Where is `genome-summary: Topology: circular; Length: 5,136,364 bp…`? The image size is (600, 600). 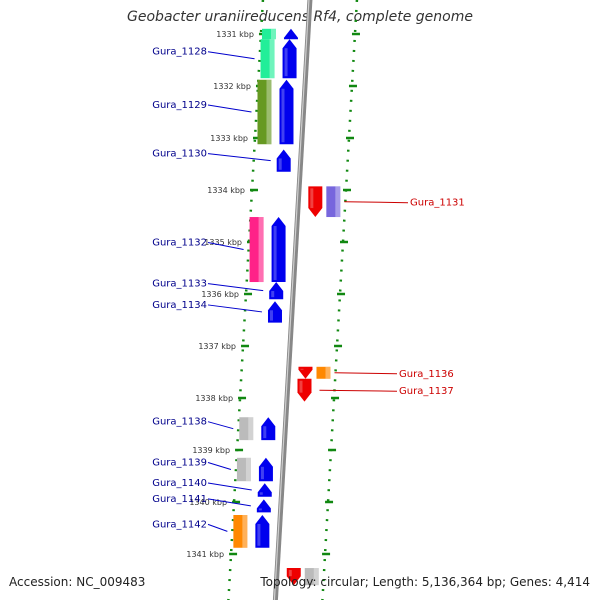
genome-summary: Topology: circular; Length: 5,136,364 bp… is located at coordinates (425, 582).